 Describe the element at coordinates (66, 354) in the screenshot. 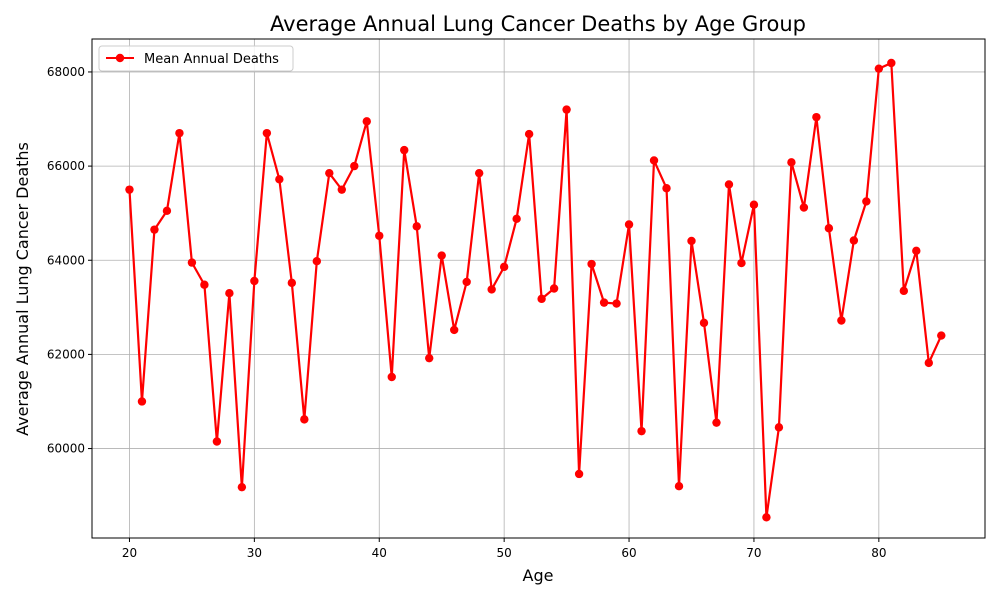

I see `y-tick-label: 62000` at that location.